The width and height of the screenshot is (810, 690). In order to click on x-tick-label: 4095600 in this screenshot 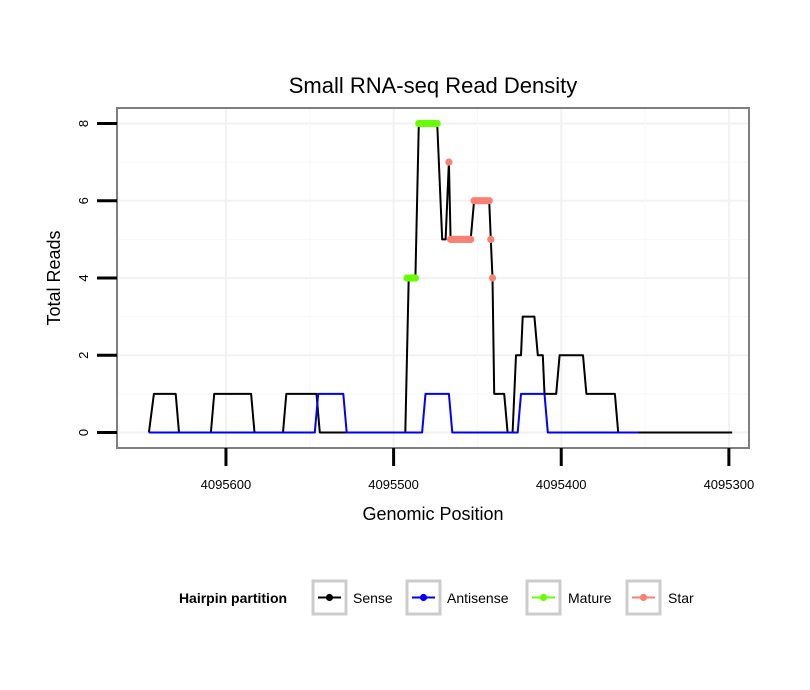, I will do `click(226, 484)`.